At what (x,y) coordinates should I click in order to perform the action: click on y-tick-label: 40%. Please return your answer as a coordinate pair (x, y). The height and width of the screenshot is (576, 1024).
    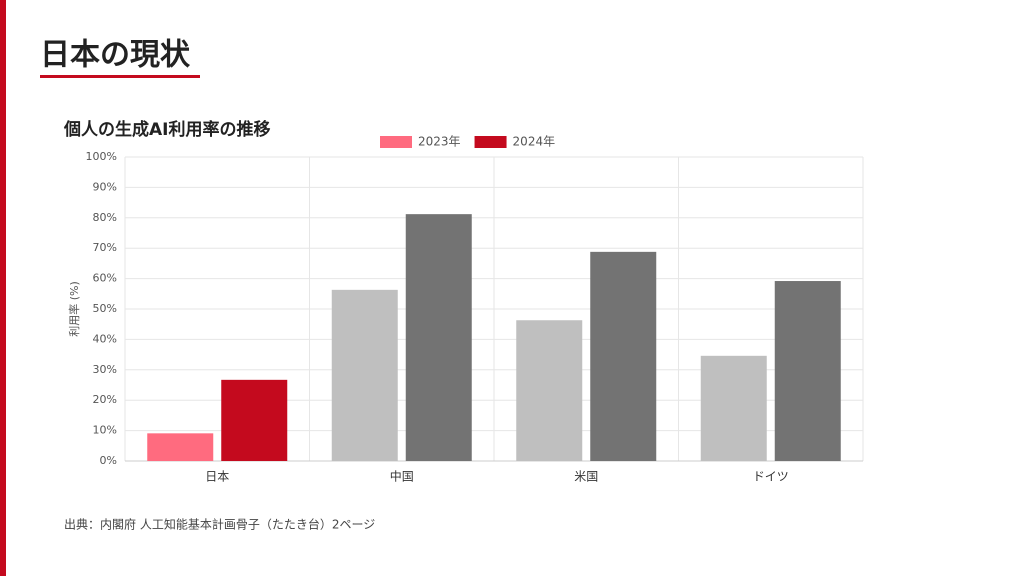
    Looking at the image, I should click on (105, 338).